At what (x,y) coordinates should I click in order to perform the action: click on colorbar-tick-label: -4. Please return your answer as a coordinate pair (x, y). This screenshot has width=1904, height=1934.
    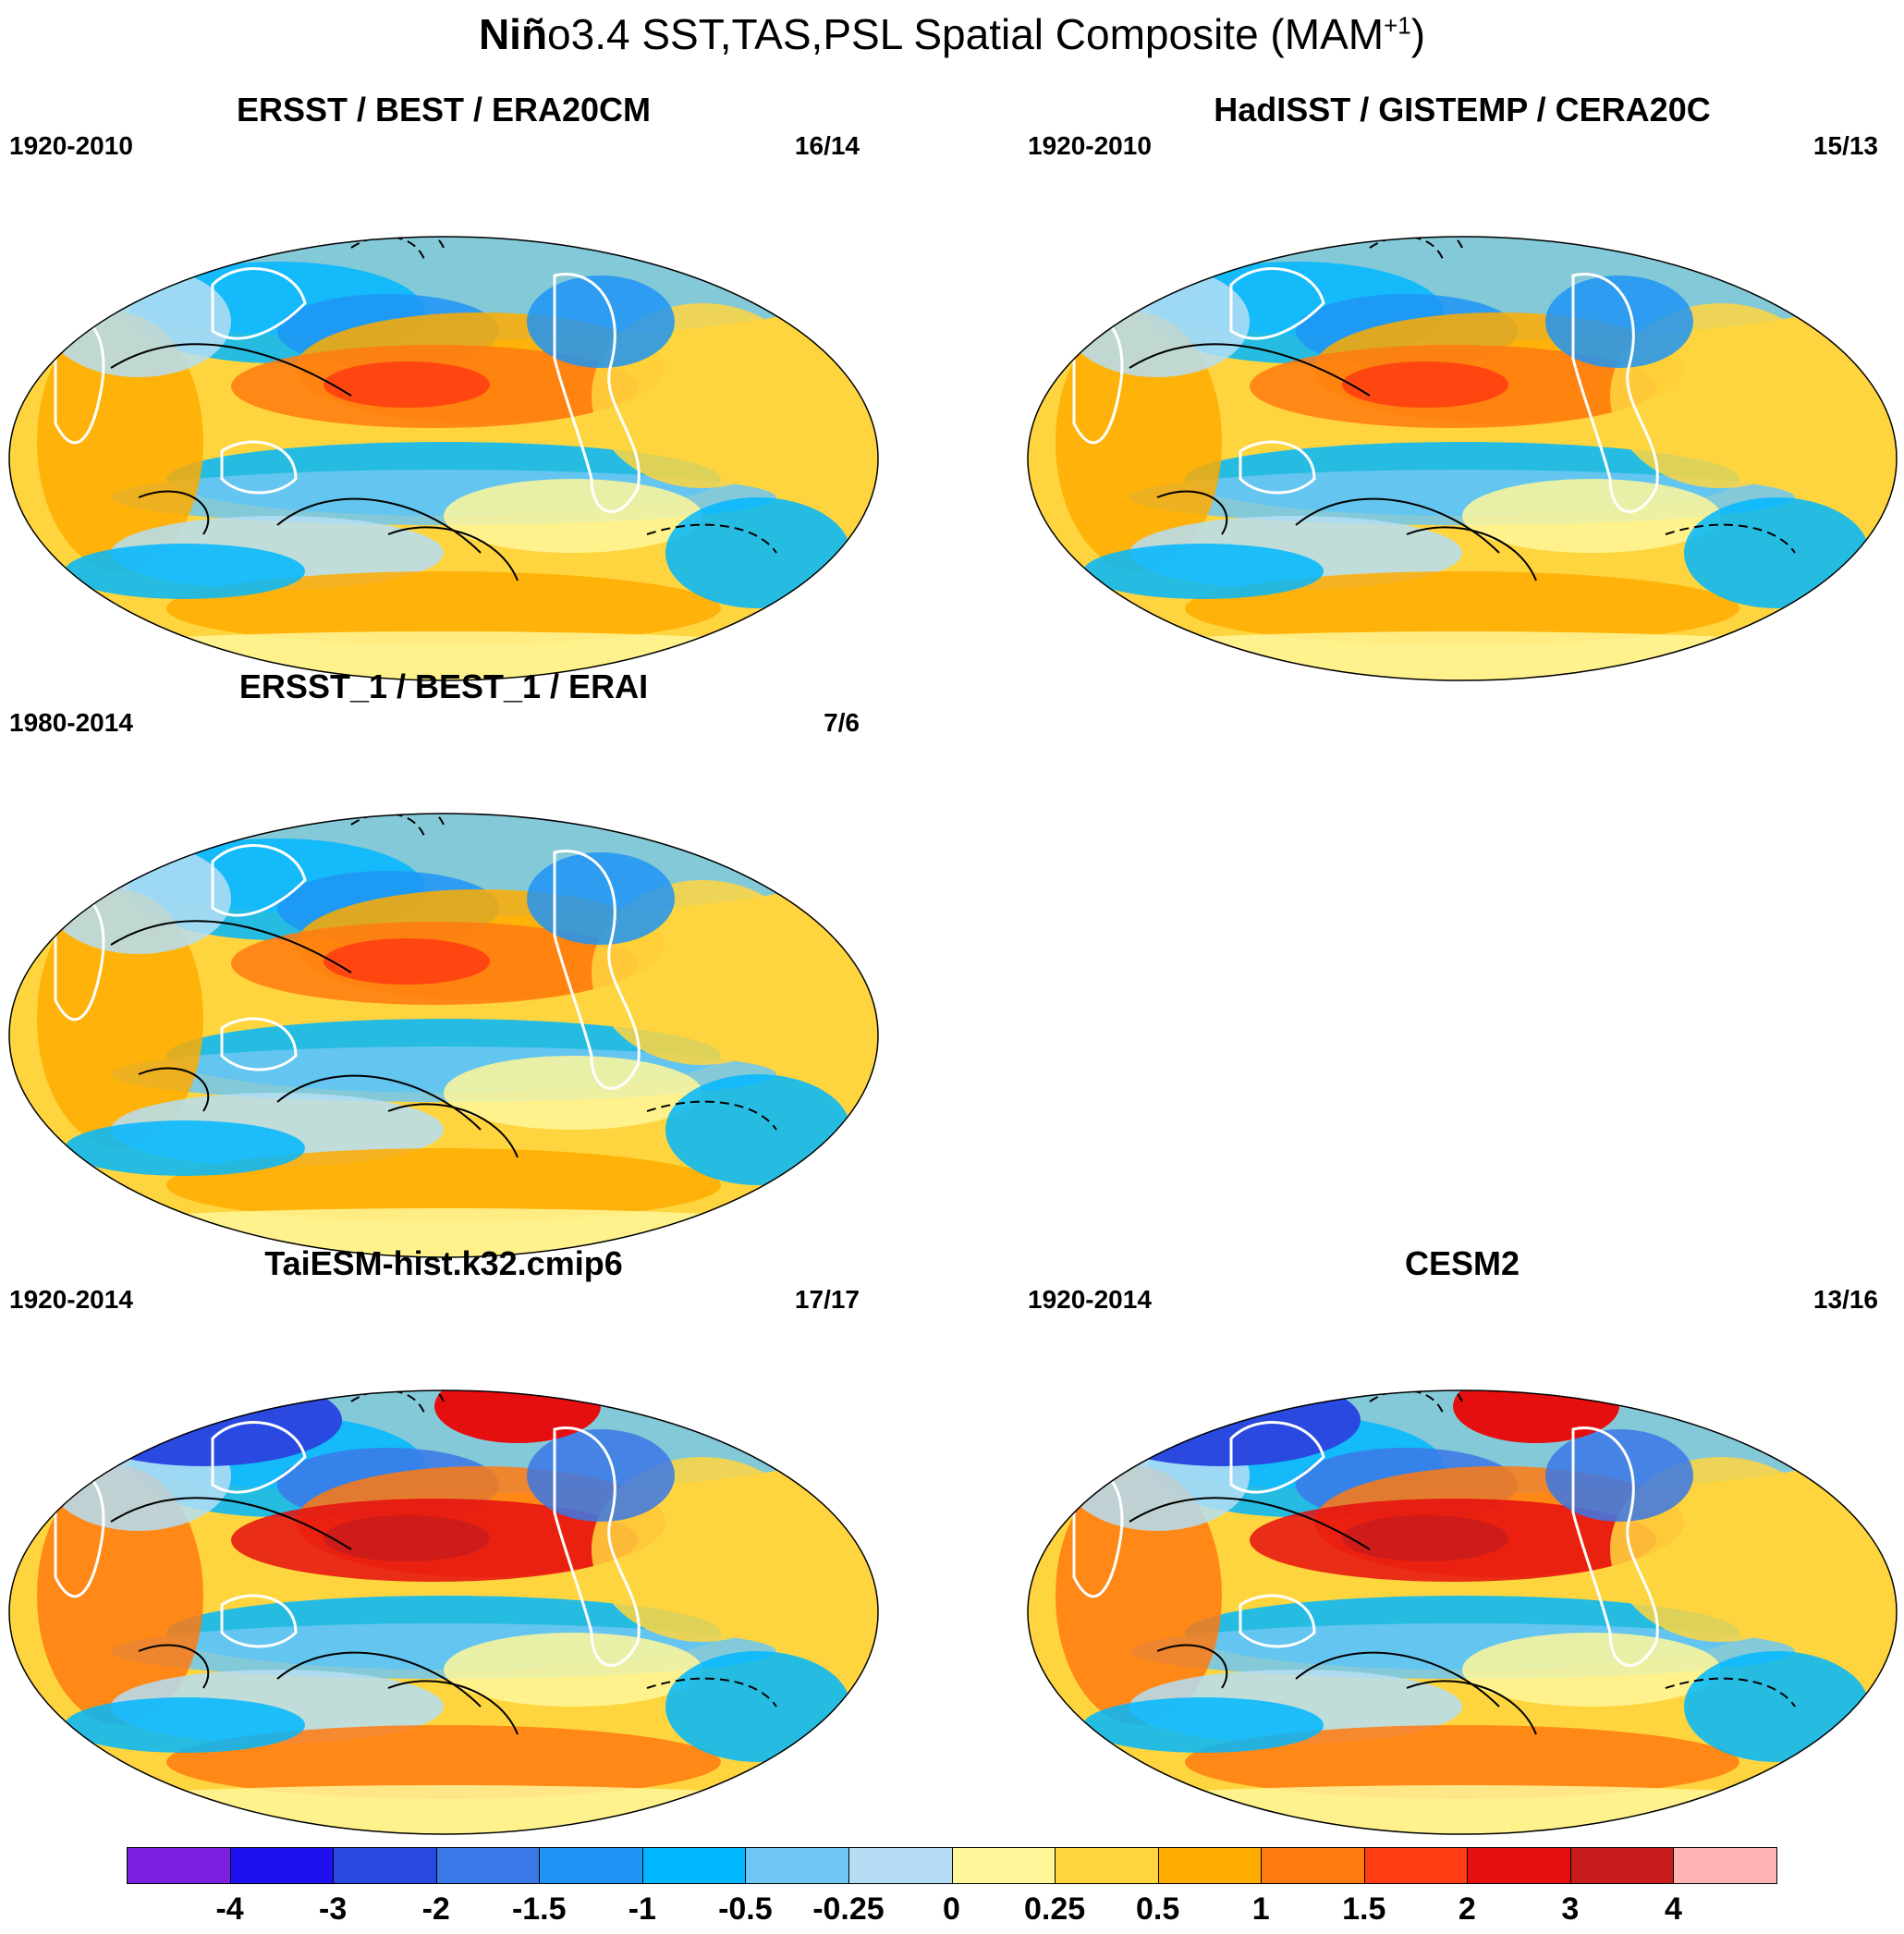
    Looking at the image, I should click on (229, 1909).